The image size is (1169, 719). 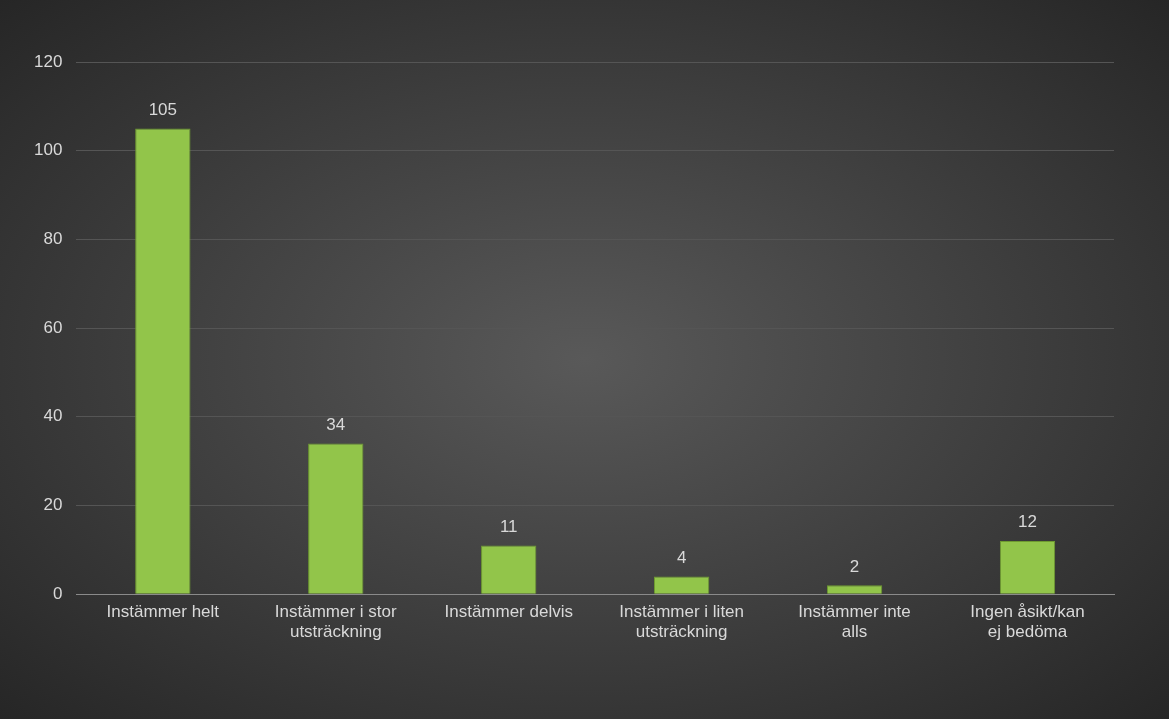 I want to click on y-tick-label: 120, so click(x=48, y=61).